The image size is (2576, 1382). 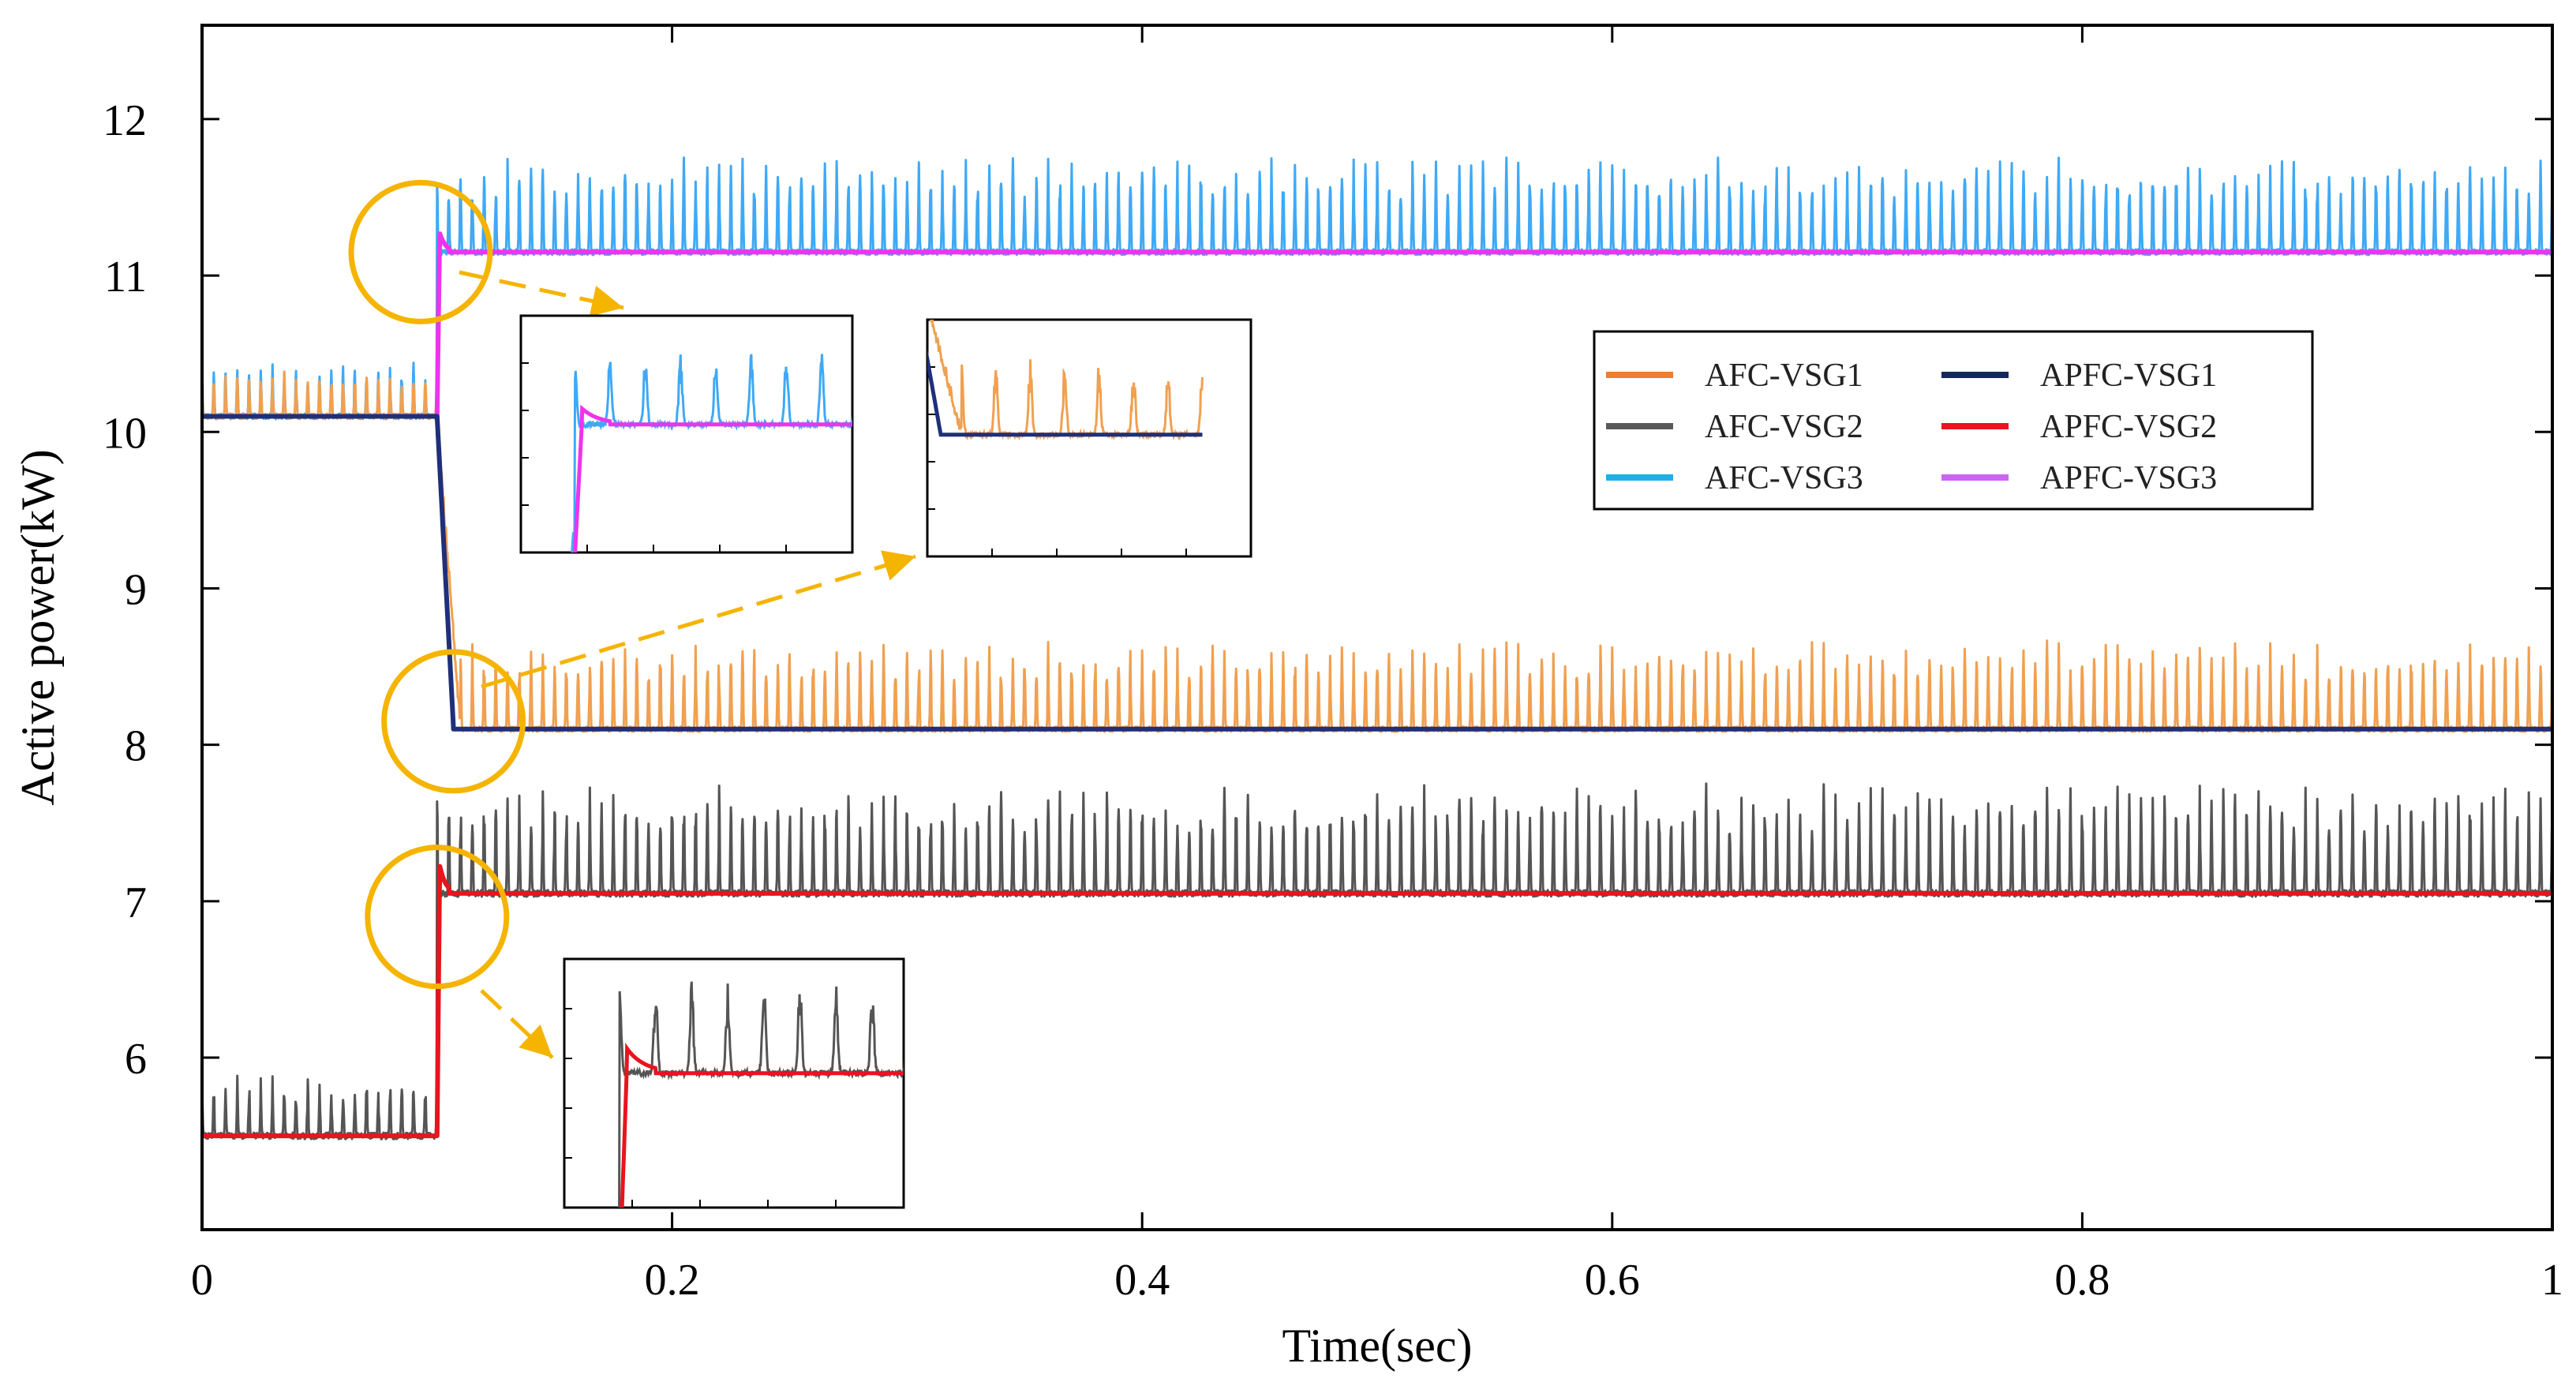 What do you see at coordinates (762, 1125) in the screenshot?
I see `inset-line-apfc-vsg2` at bounding box center [762, 1125].